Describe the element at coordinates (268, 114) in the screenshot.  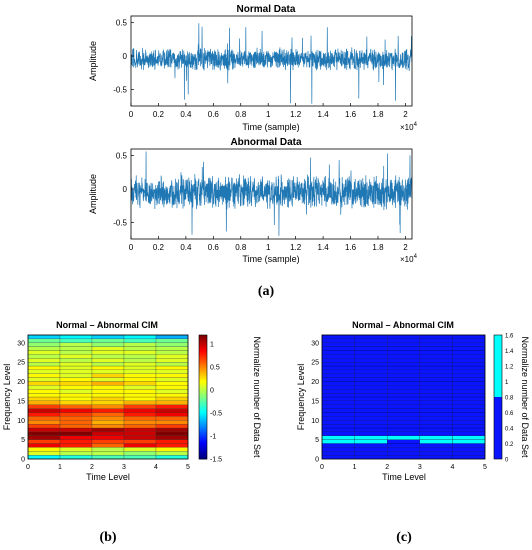
I see `x-tick-label: 1` at that location.